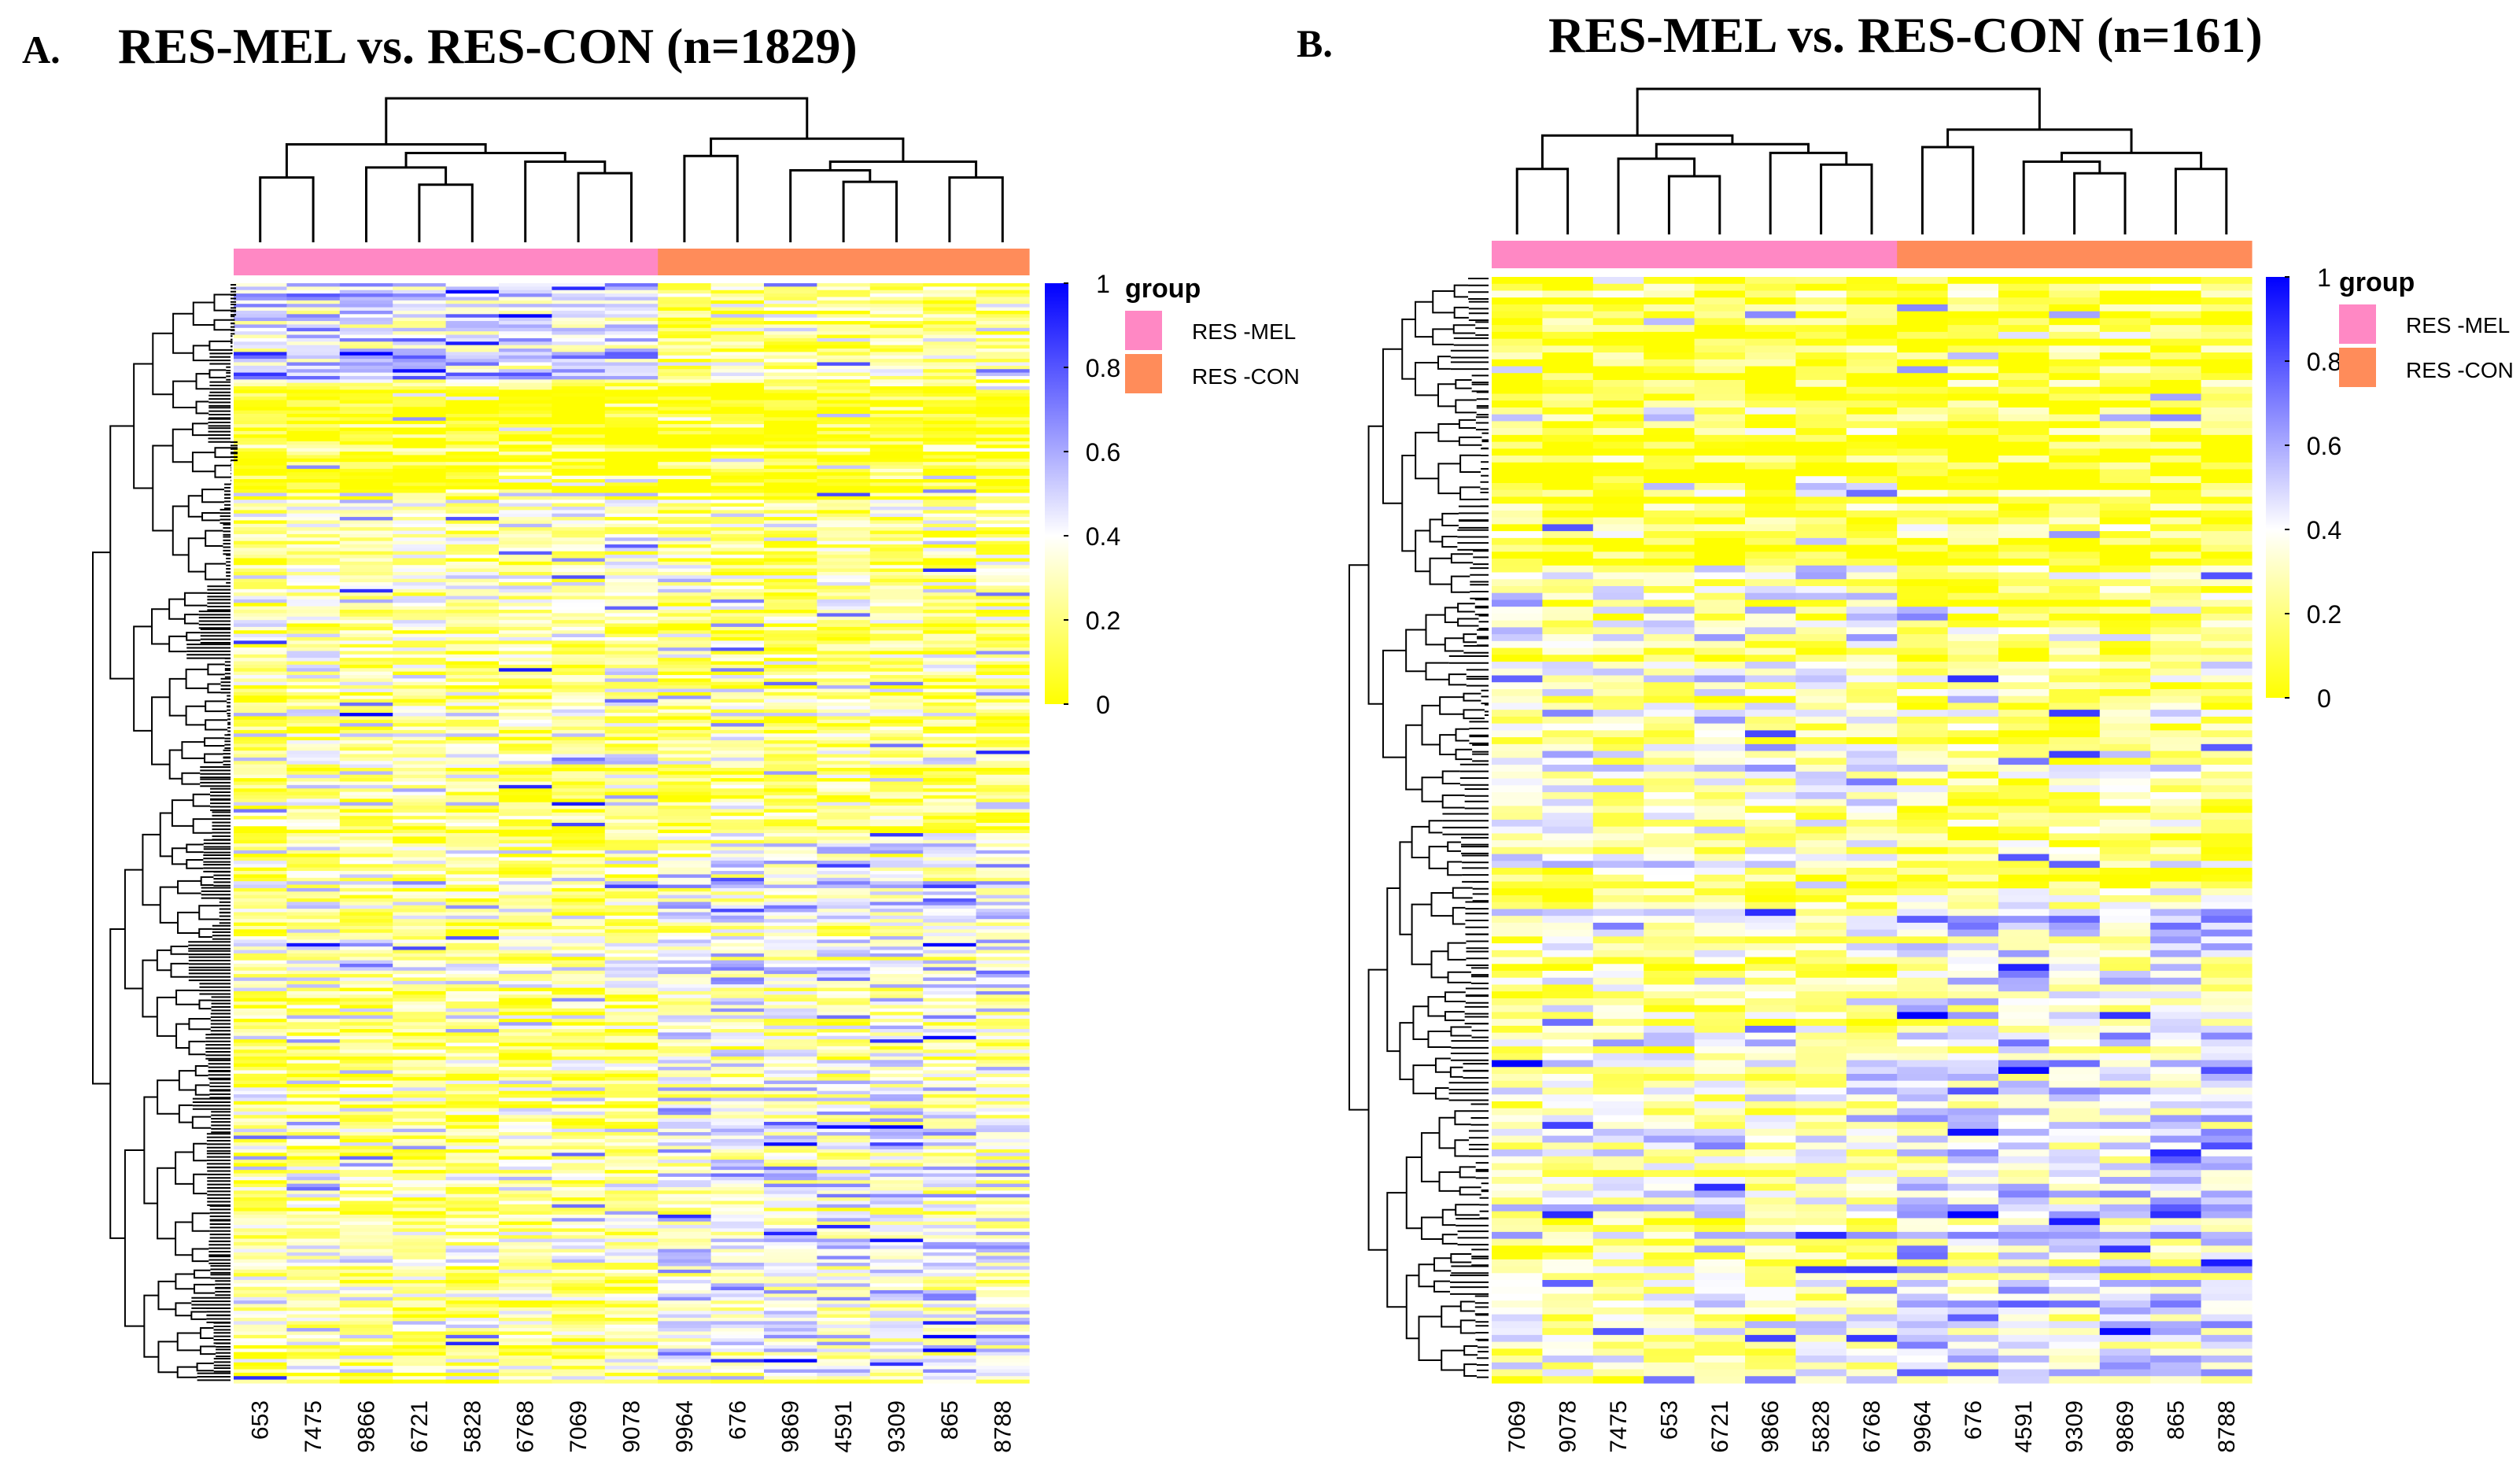 The image size is (2520, 1468). What do you see at coordinates (191, 619) in the screenshot?
I see `dendrogram-link` at bounding box center [191, 619].